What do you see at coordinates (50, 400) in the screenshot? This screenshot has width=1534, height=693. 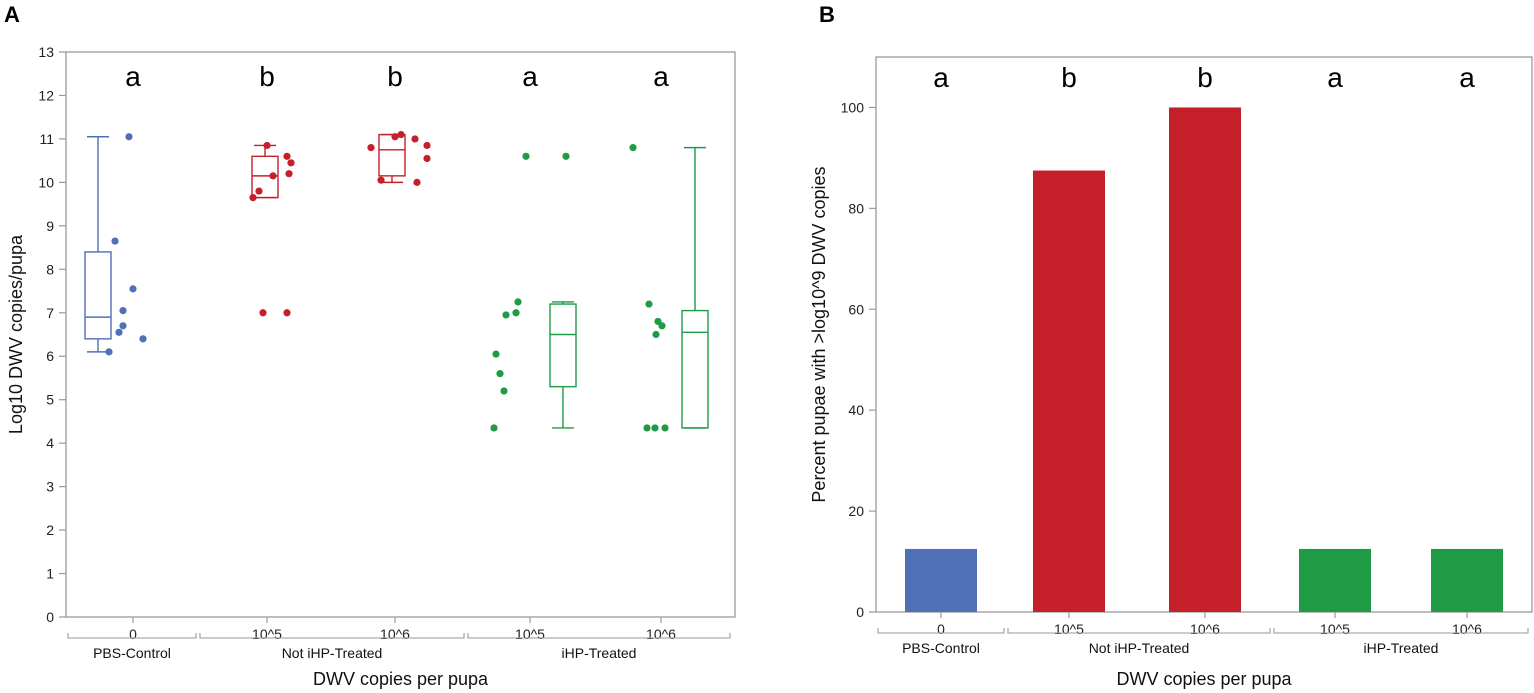 I see `y-tick-label: 5` at bounding box center [50, 400].